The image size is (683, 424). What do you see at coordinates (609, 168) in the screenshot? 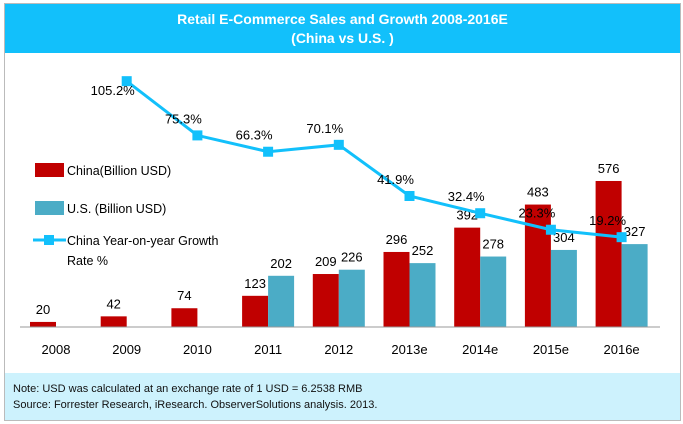
I see `data-label-china: 576` at bounding box center [609, 168].